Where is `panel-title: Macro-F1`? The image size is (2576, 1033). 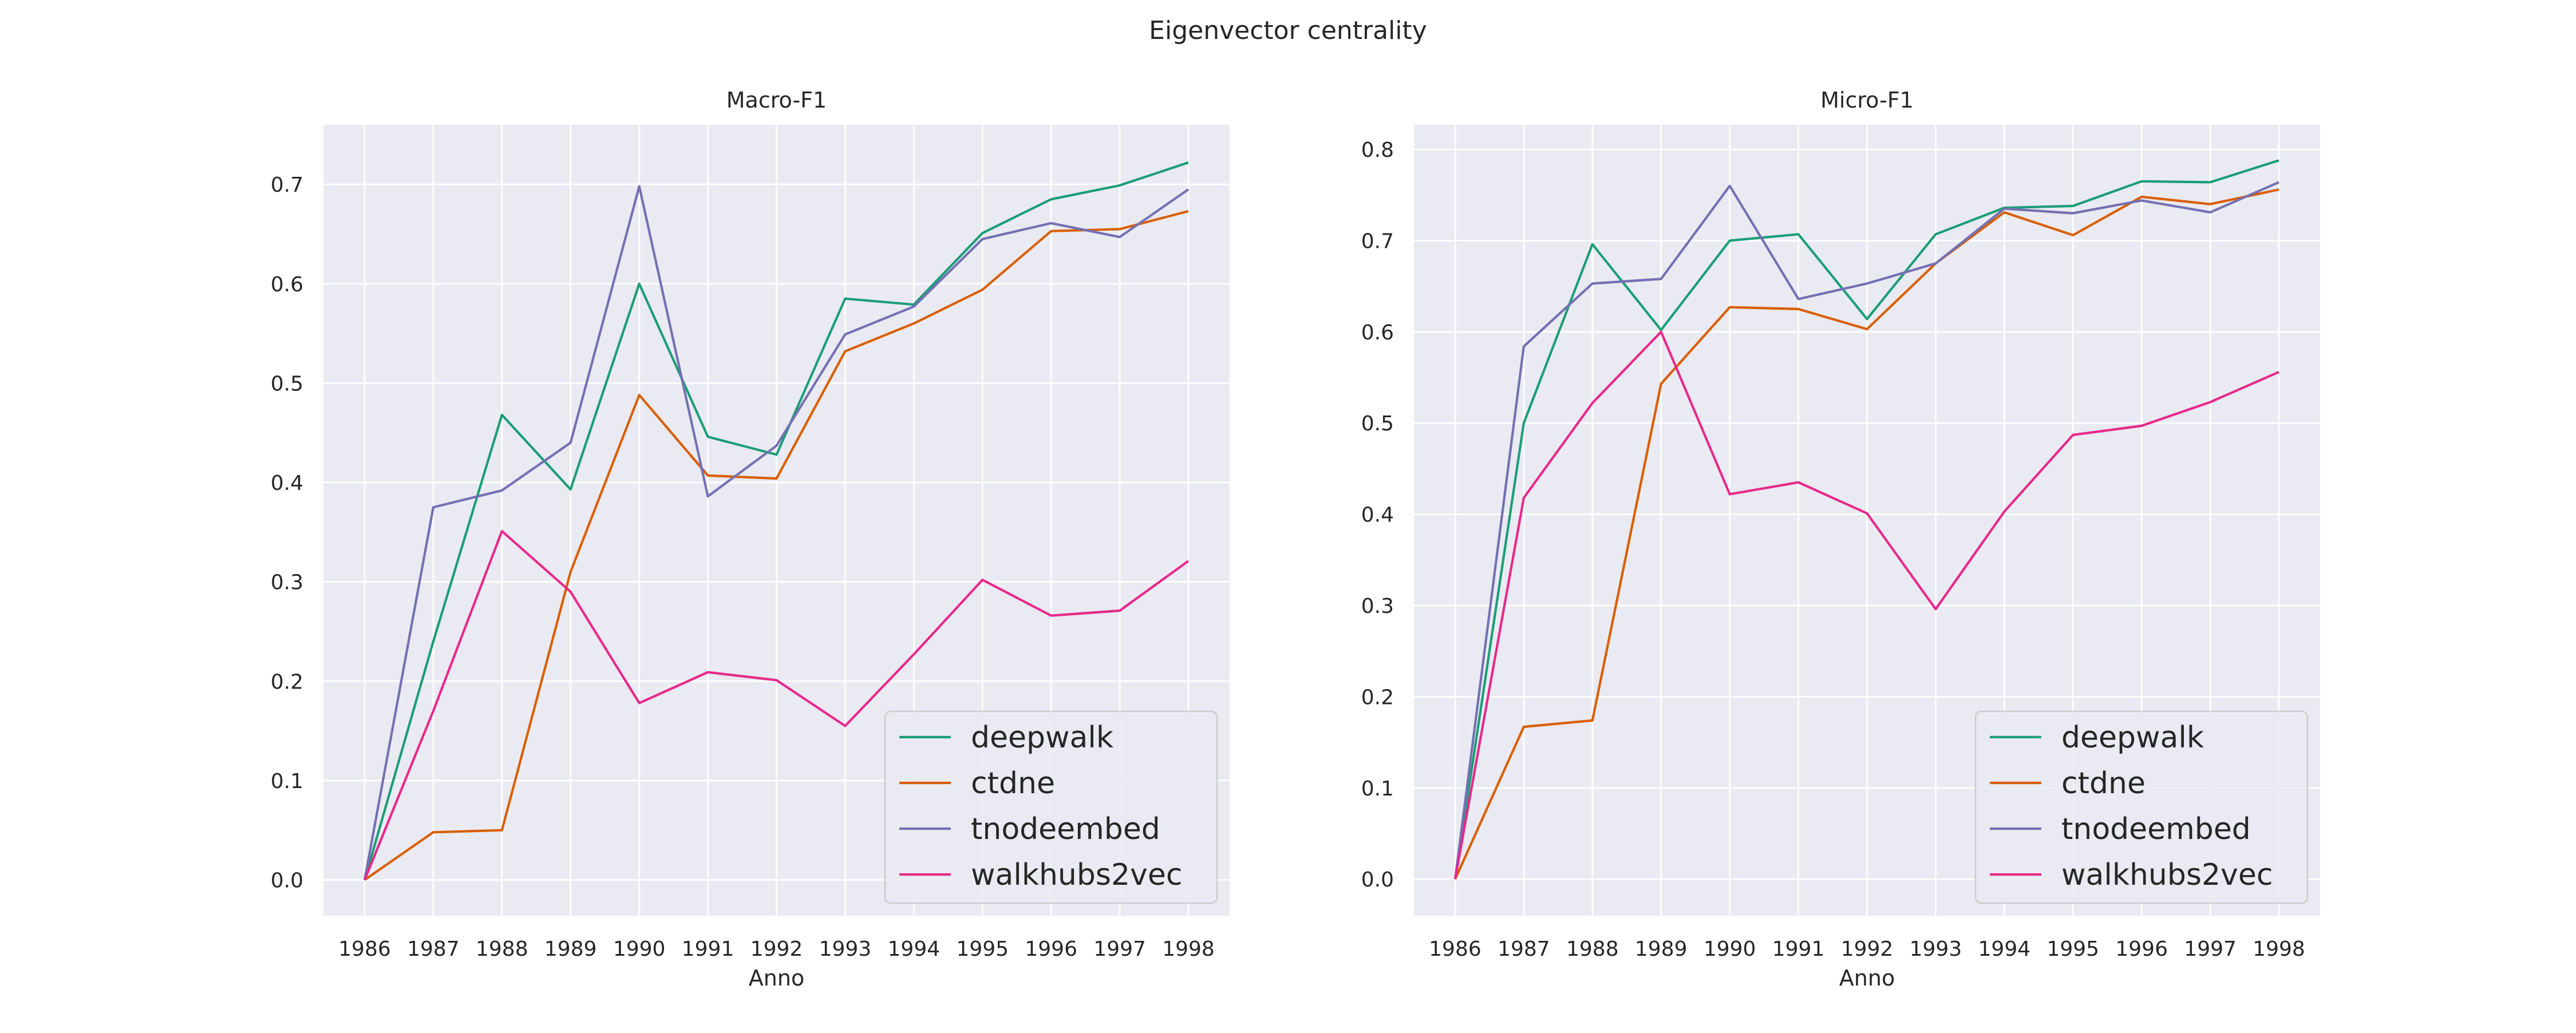 panel-title: Macro-F1 is located at coordinates (776, 100).